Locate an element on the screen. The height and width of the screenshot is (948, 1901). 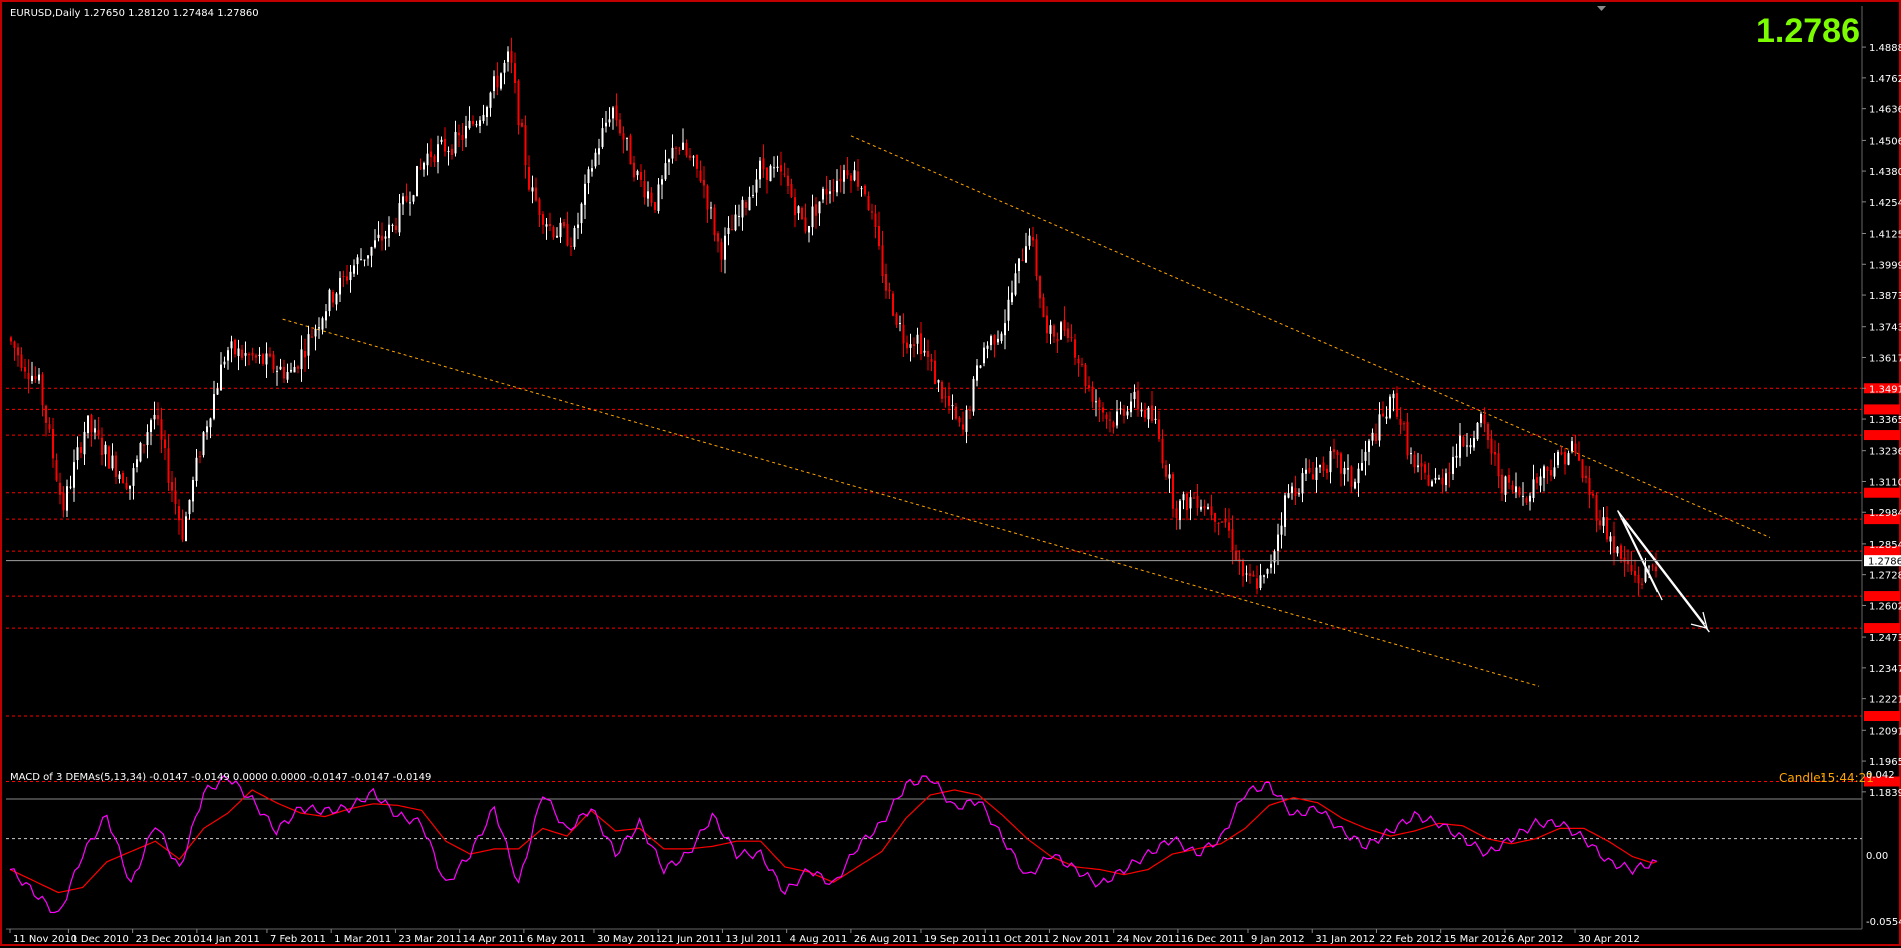
macd-axis-bottom: -0.0554 is located at coordinates (1883, 922).